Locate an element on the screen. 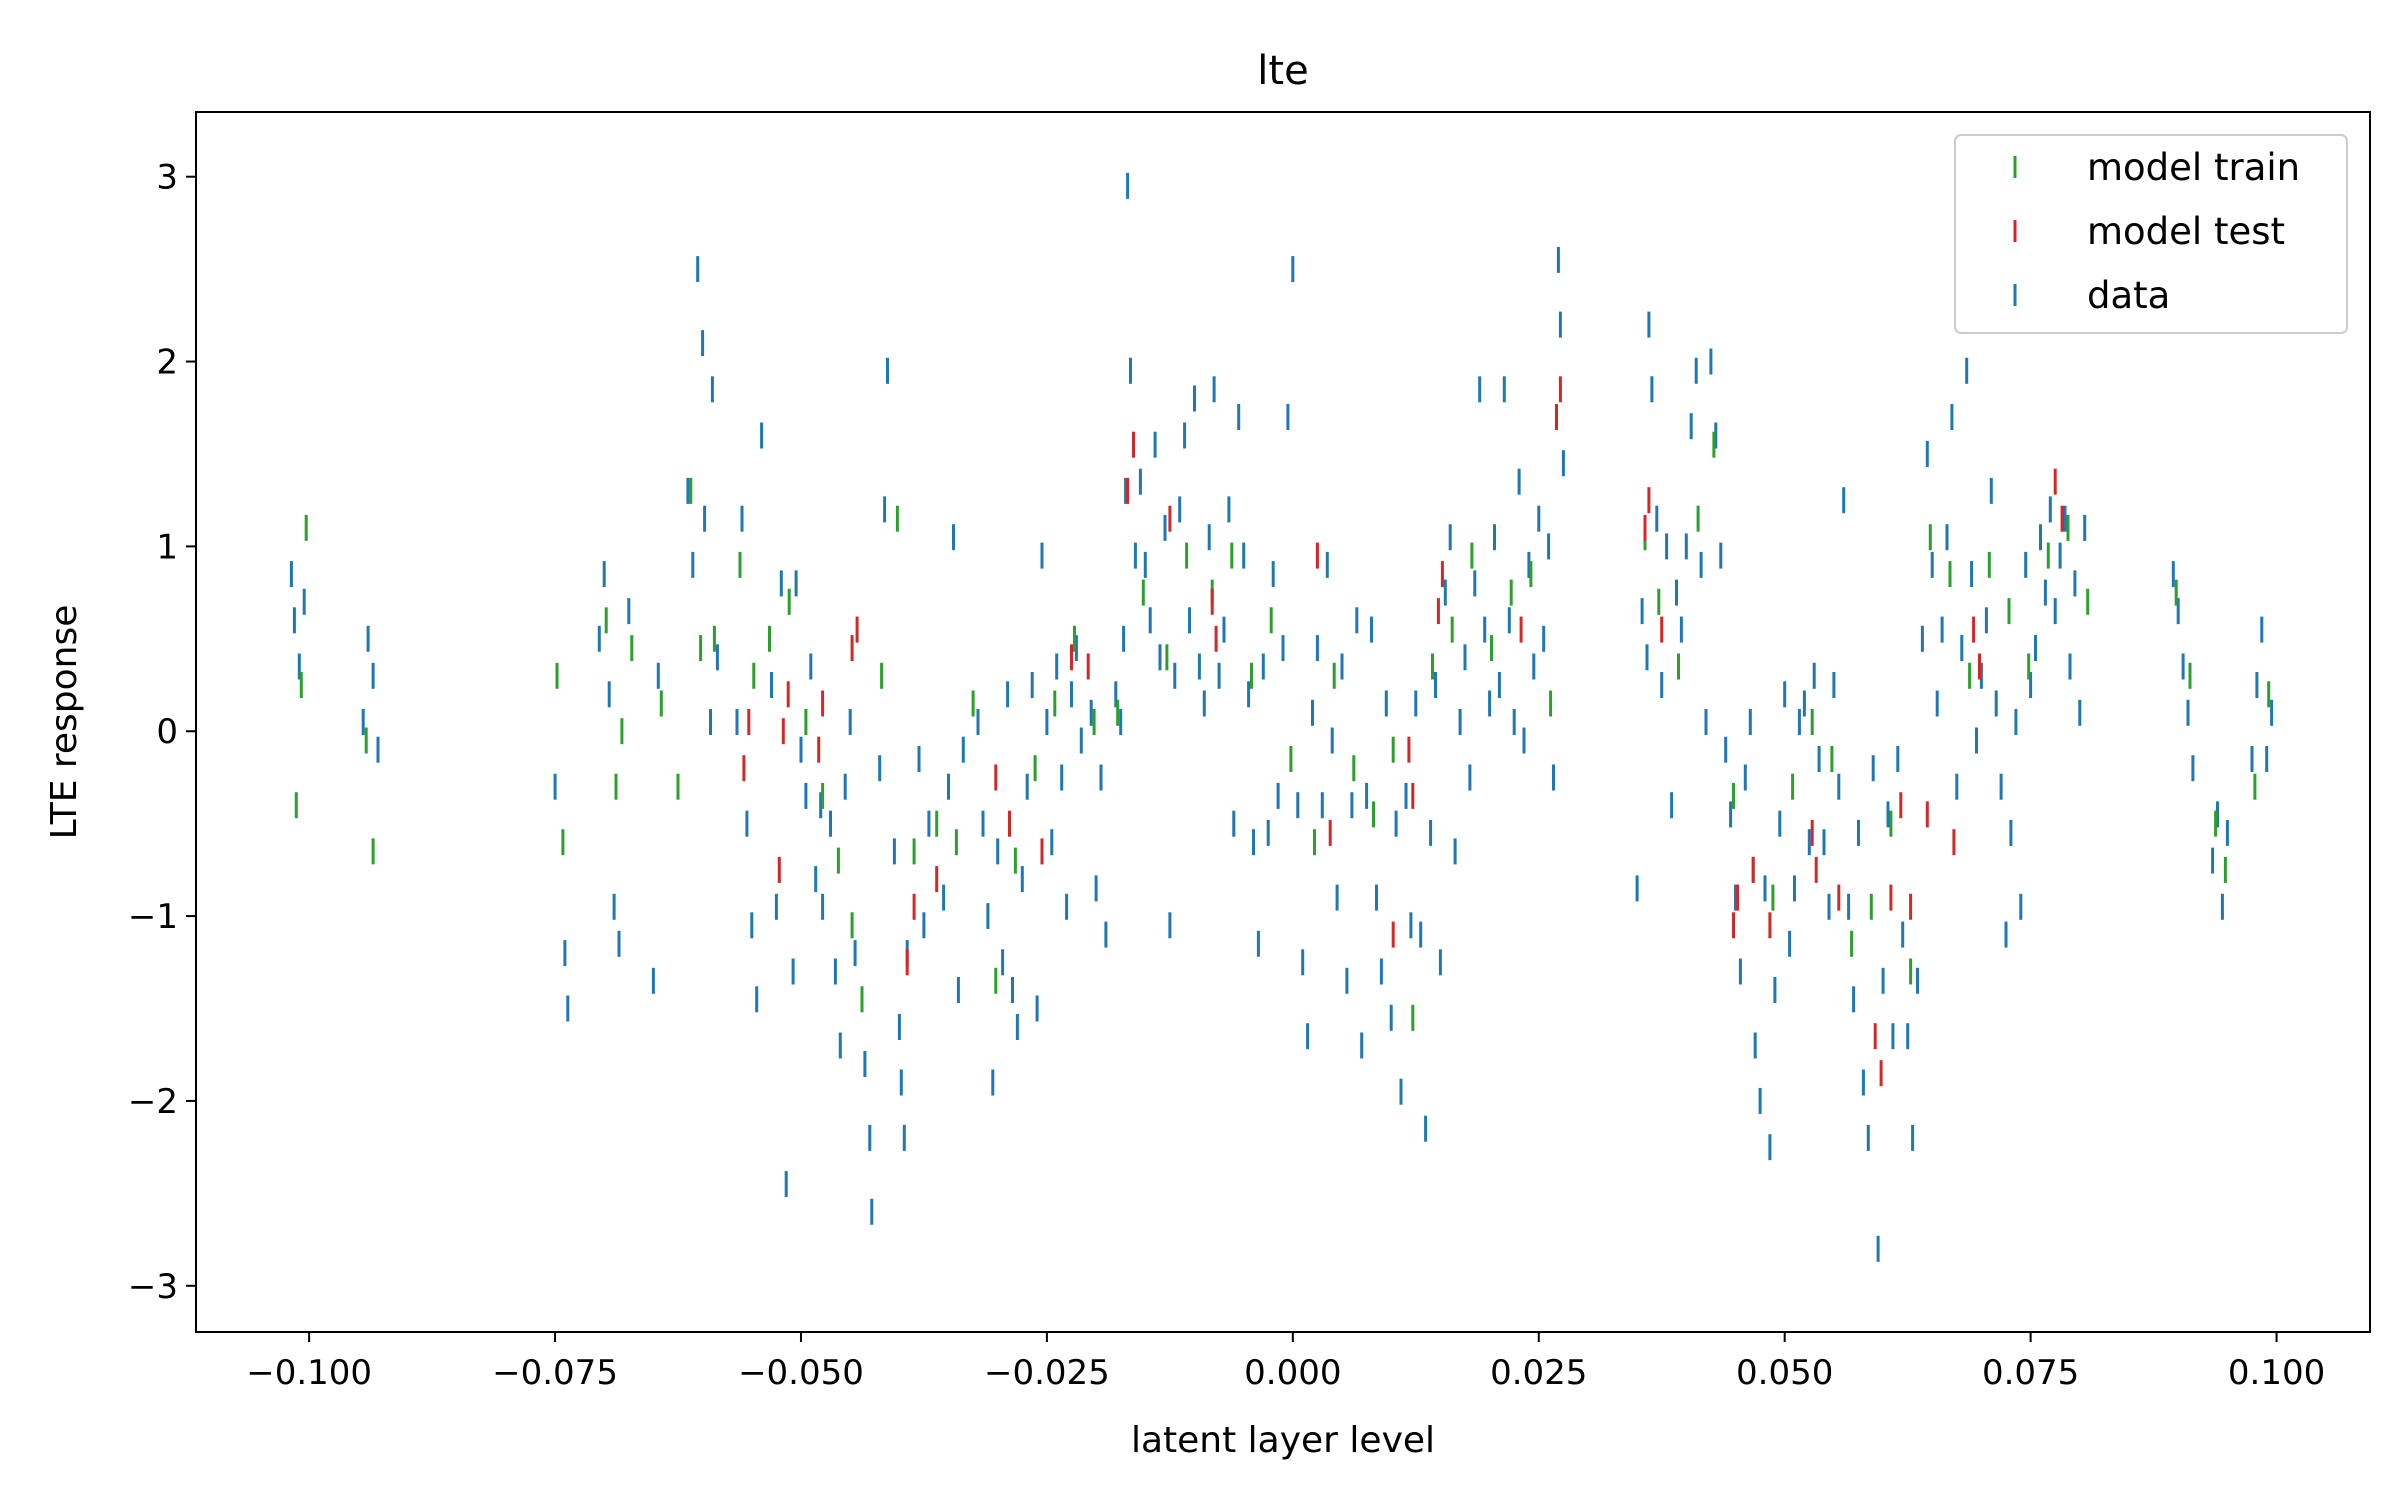  x-tick-label: 0.000 is located at coordinates (1292, 1373).